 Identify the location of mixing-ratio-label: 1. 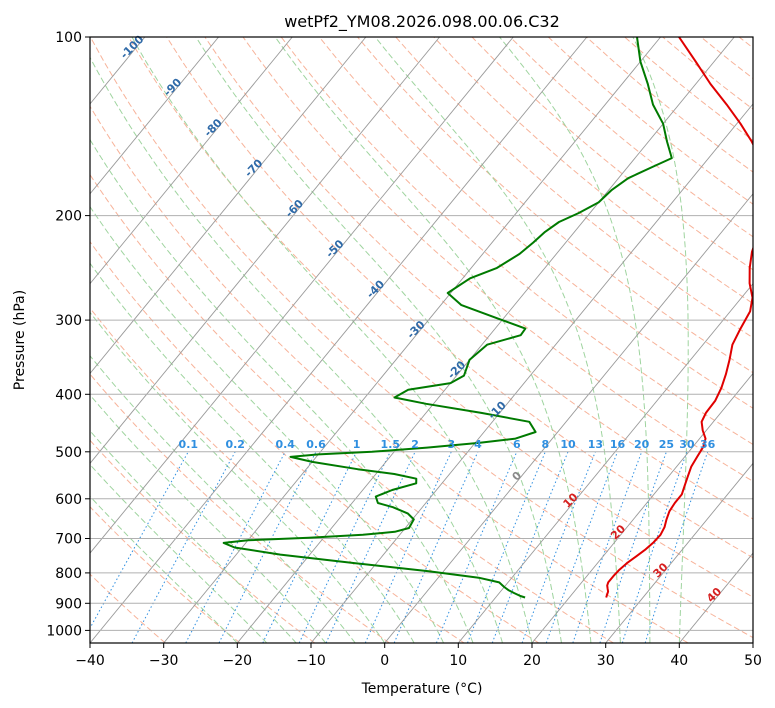
(357, 444).